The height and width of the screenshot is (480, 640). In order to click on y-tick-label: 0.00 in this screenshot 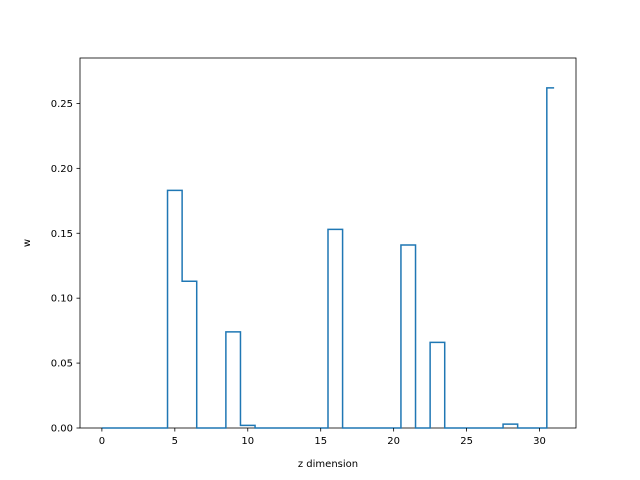, I will do `click(62, 429)`.